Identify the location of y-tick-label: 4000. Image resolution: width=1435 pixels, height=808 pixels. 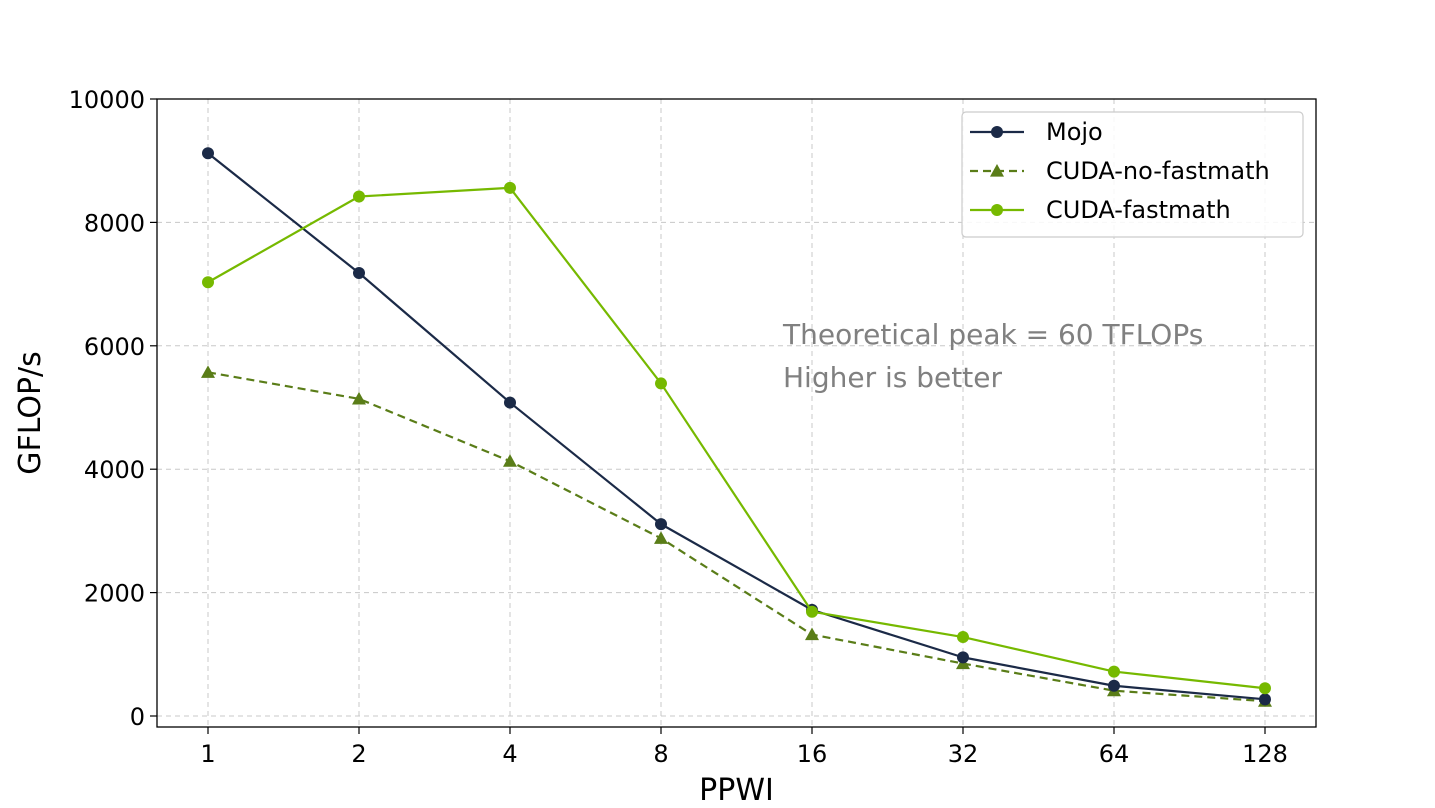
(114, 470).